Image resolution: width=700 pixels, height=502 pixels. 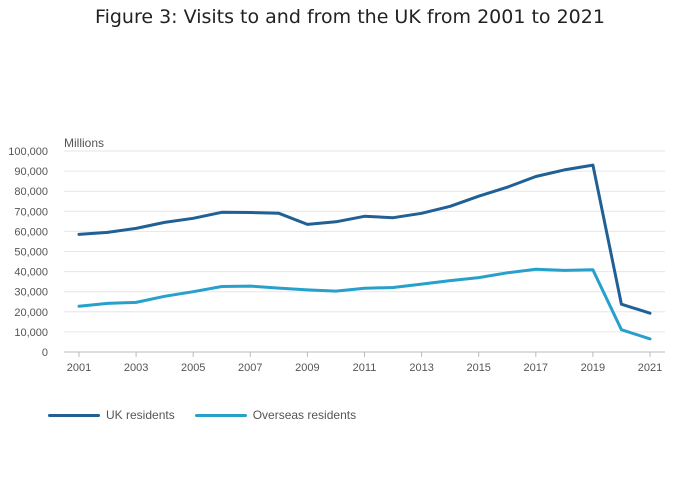 What do you see at coordinates (31, 172) in the screenshot?
I see `y-tick-label: 90,000` at bounding box center [31, 172].